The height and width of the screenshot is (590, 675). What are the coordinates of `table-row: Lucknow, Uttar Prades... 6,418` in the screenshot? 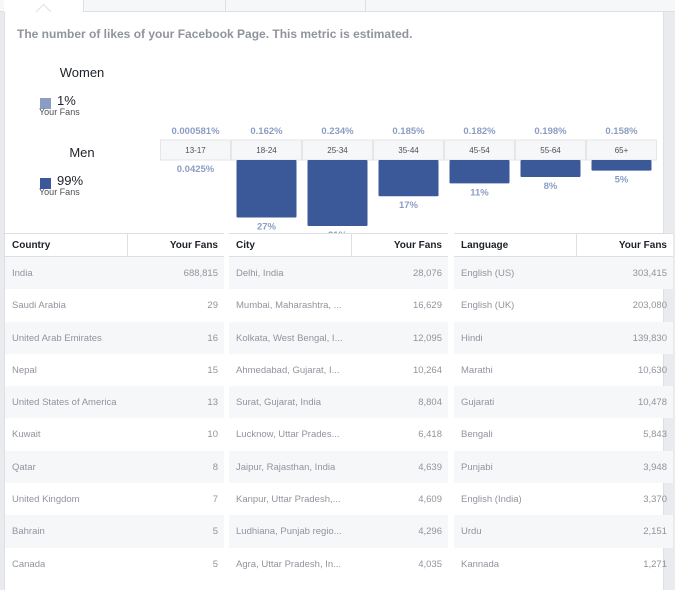 It's located at (338, 434).